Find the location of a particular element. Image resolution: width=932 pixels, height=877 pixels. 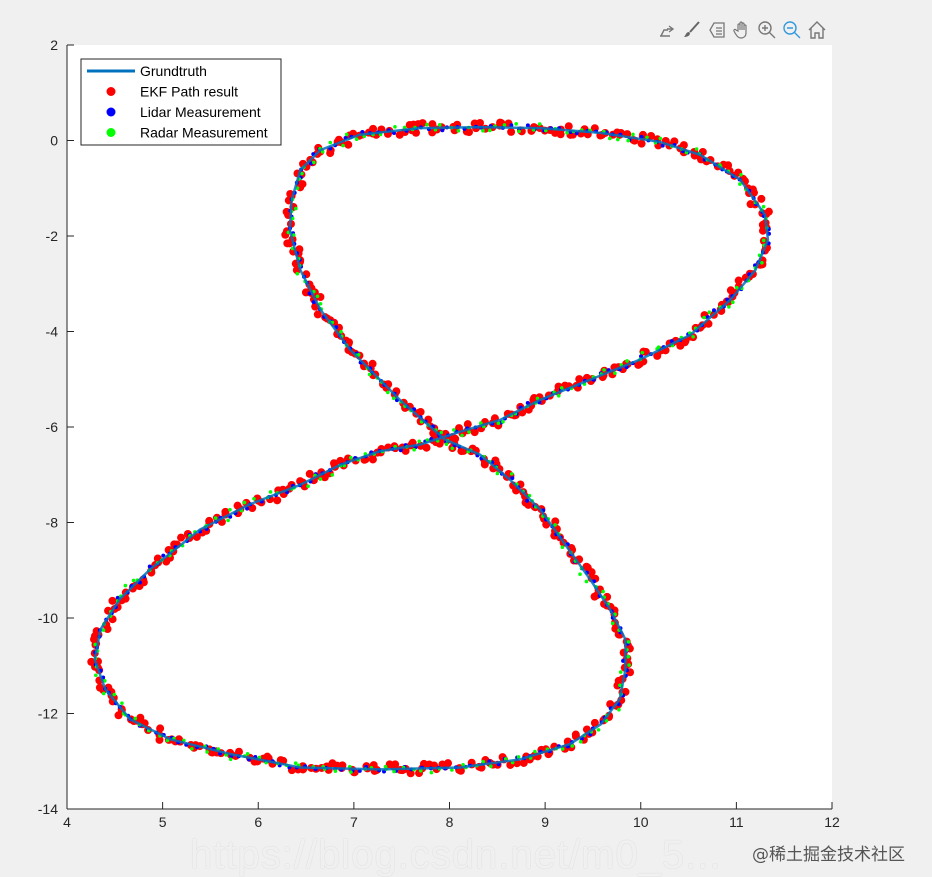

x-tick-label: 11 is located at coordinates (736, 822).